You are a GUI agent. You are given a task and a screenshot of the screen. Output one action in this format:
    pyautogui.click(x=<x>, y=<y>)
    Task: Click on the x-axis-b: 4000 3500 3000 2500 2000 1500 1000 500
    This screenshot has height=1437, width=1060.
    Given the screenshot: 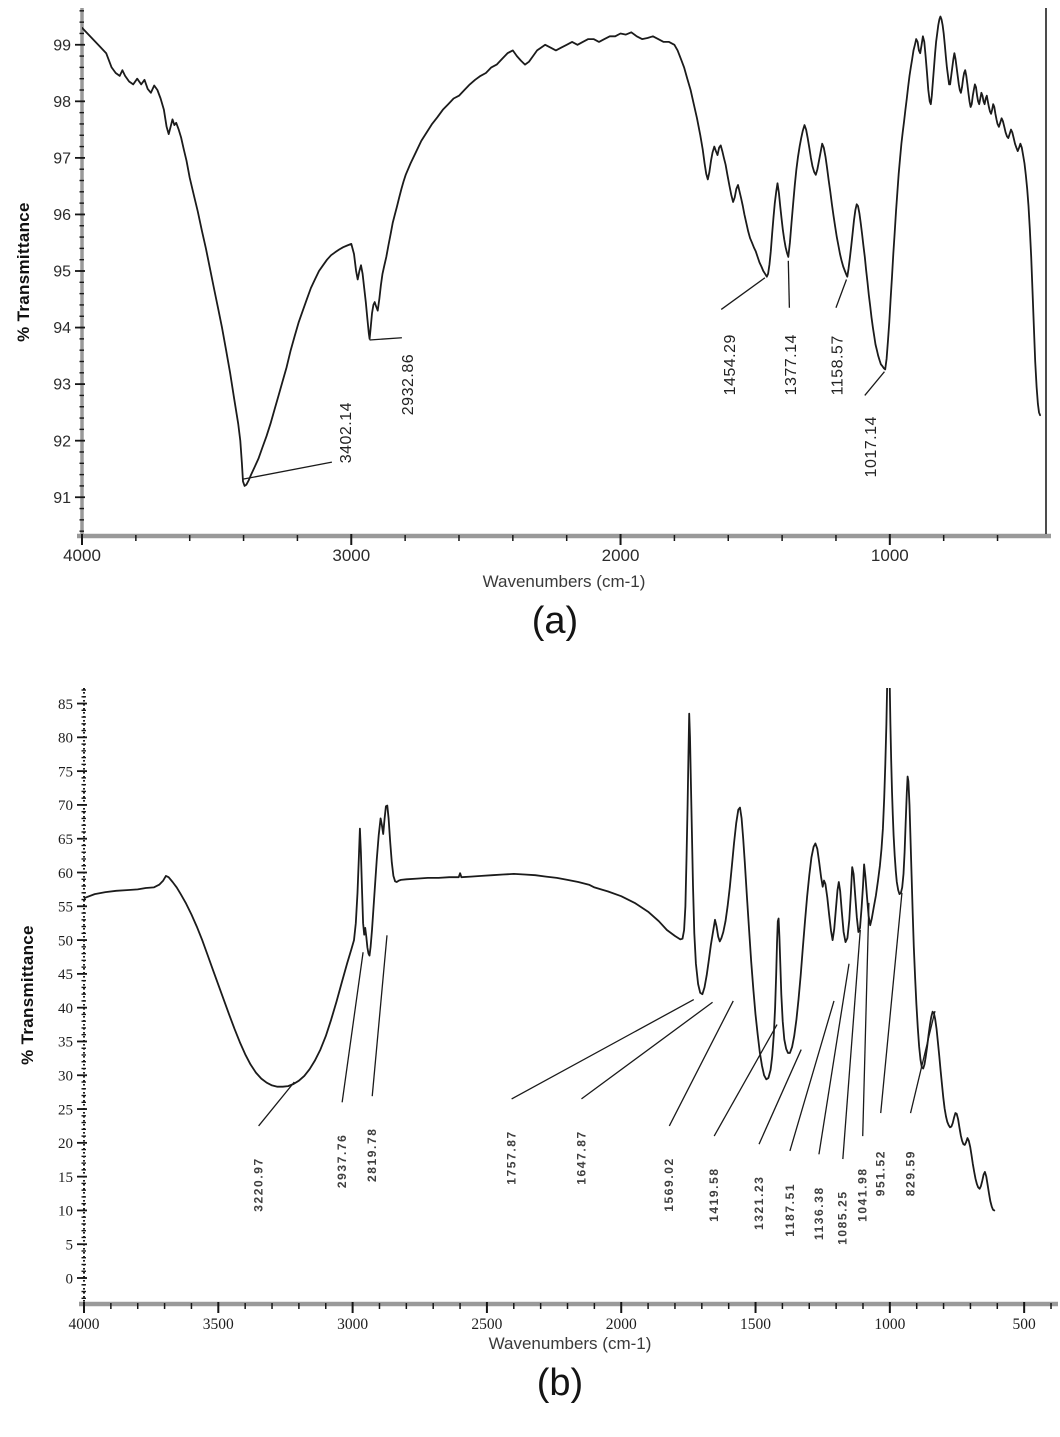 What is the action you would take?
    pyautogui.click(x=563, y=1317)
    